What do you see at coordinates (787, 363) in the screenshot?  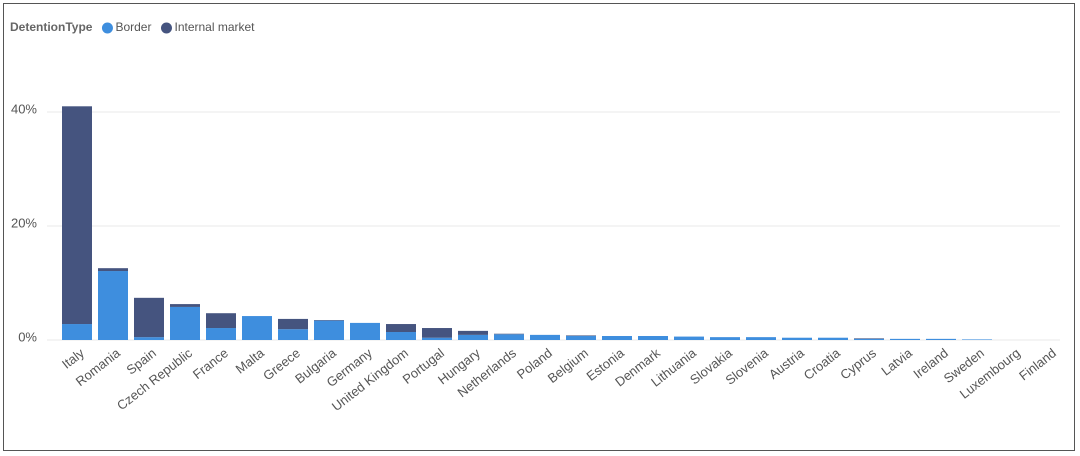 I see `x-tick-label: Austria` at bounding box center [787, 363].